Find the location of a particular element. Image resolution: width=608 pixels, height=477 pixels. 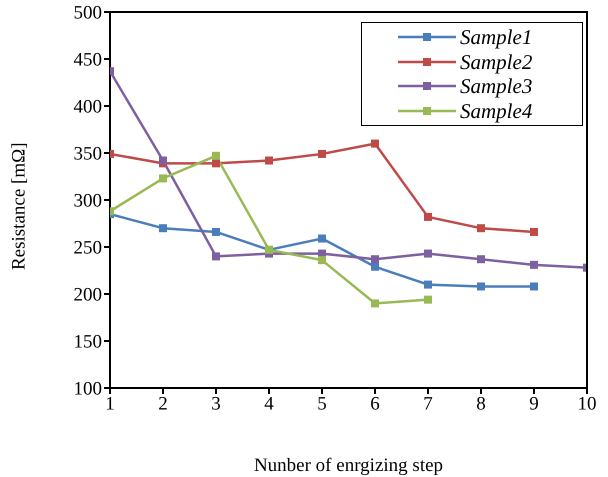

x-tick-label: 10 is located at coordinates (587, 403).